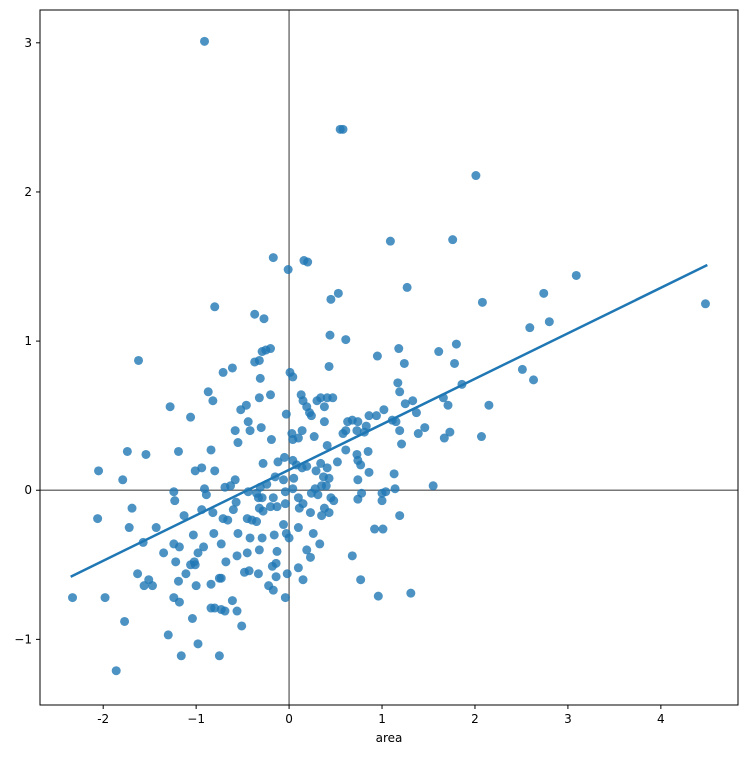 This screenshot has width=747, height=760. What do you see at coordinates (28, 192) in the screenshot?
I see `y-tick-label: 2` at bounding box center [28, 192].